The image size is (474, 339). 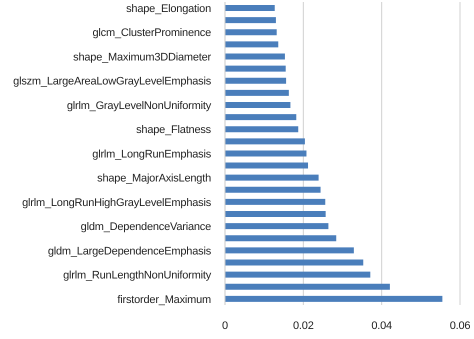 I want to click on y-tick-label: gldm_LargeDependenceEmphasis, so click(x=130, y=251).